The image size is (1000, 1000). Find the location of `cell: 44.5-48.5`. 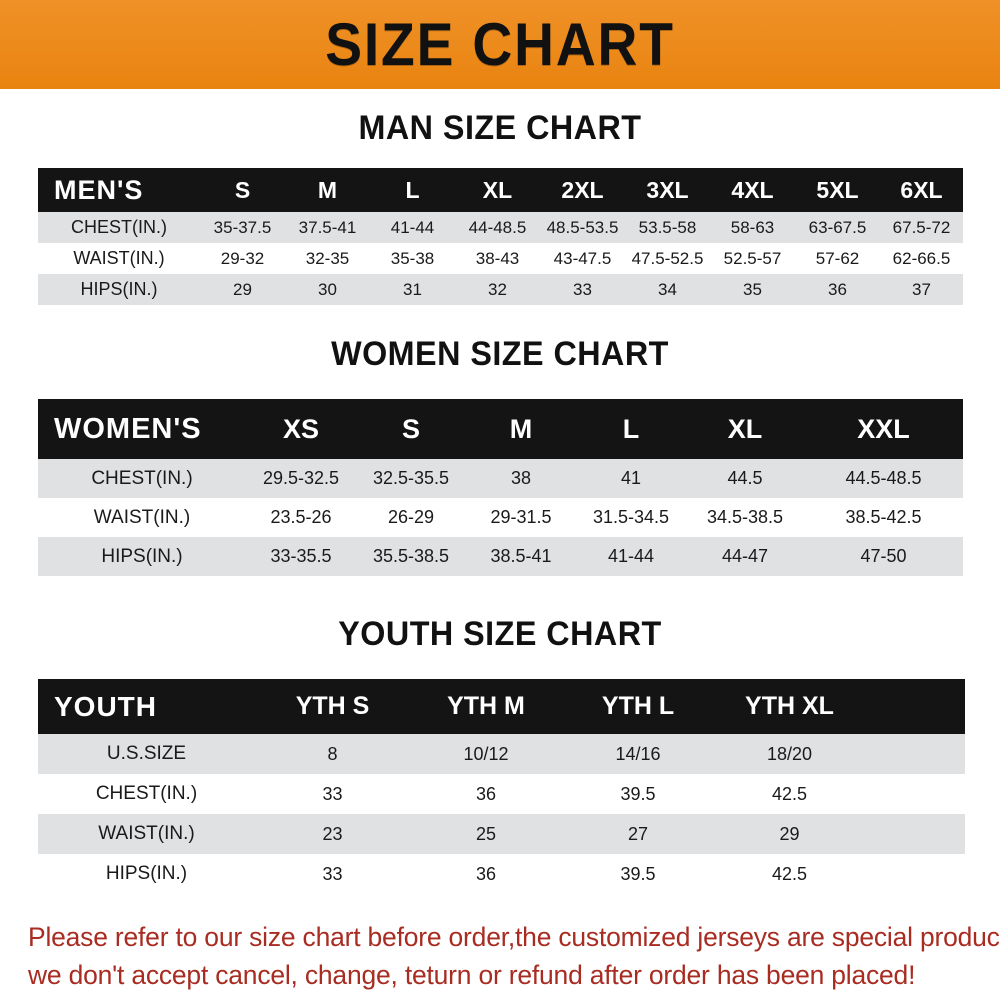

cell: 44.5-48.5 is located at coordinates (883, 478).